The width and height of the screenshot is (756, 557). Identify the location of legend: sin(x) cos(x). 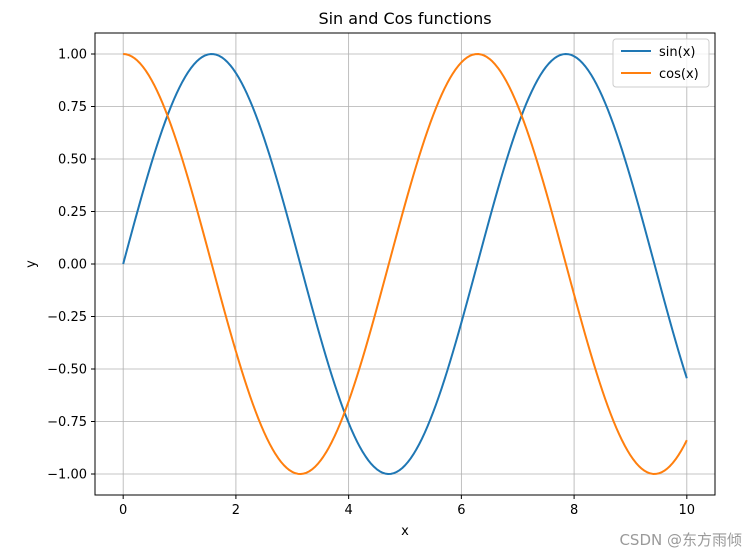
(661, 63).